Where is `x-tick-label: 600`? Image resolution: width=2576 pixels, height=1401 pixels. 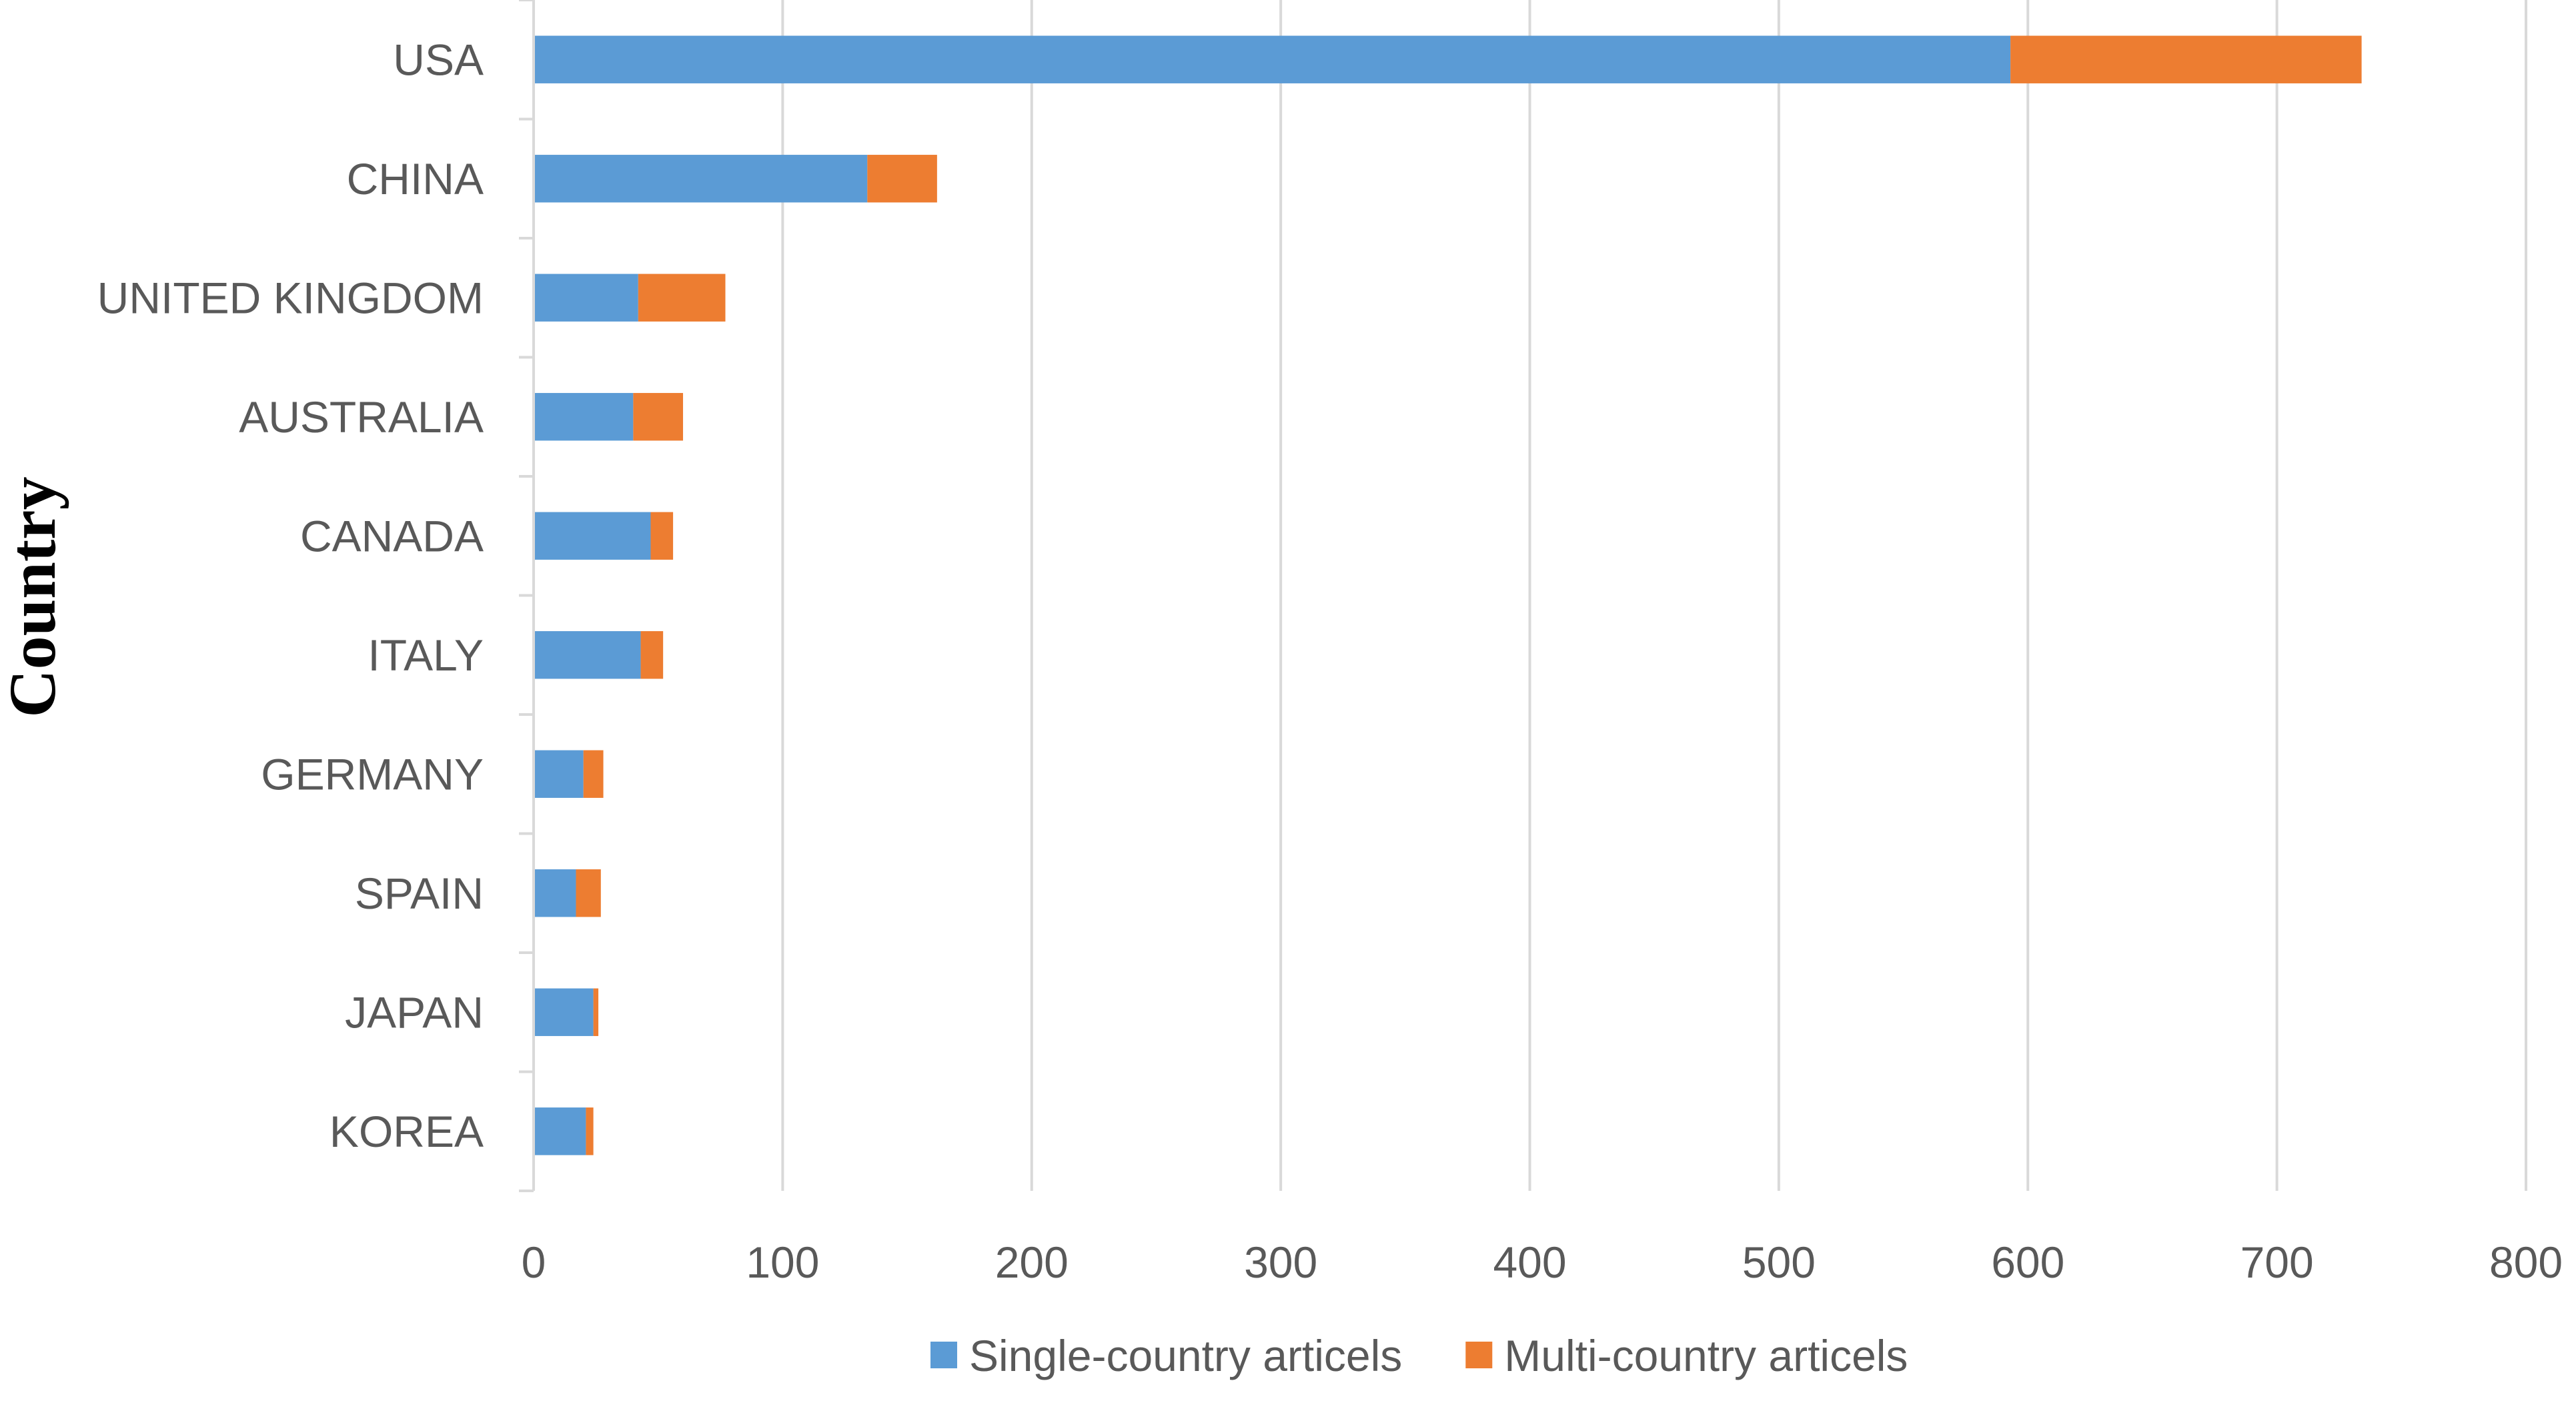
x-tick-label: 600 is located at coordinates (2027, 1262).